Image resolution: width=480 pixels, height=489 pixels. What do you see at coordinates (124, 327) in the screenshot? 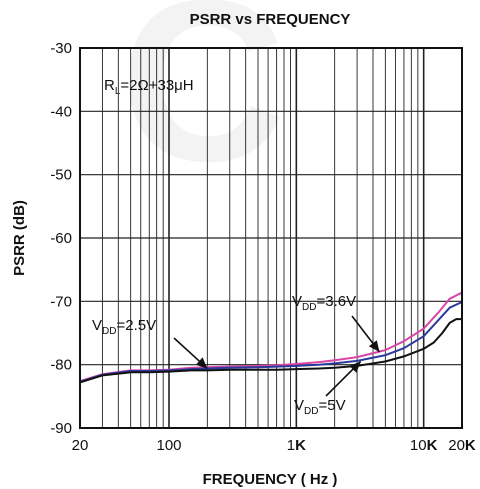
I see `series-label-text: VDD=2.5V` at bounding box center [124, 327].